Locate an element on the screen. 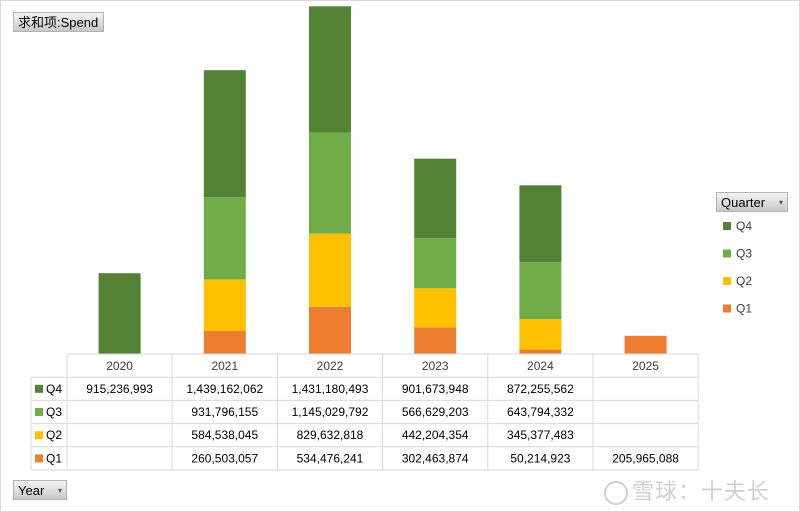 The image size is (800, 512). snowball-logo-icon is located at coordinates (616, 493).